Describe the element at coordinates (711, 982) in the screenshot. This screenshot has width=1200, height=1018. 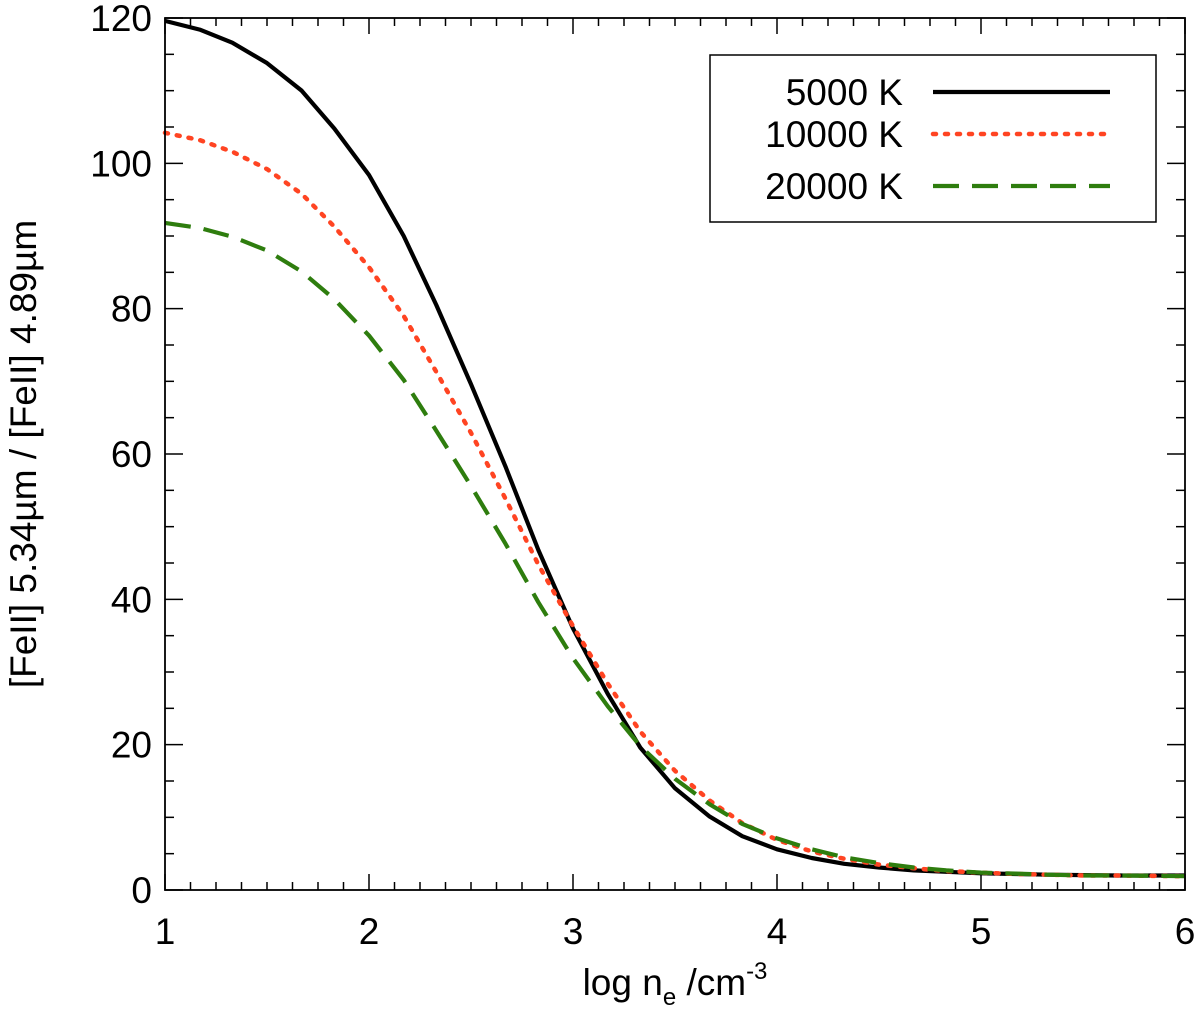
I see `x-axis-title-unit: /cm` at that location.